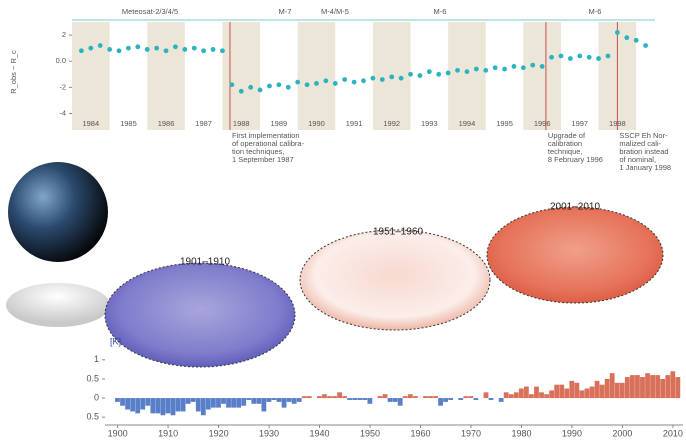 The width and height of the screenshot is (686, 440). Describe the element at coordinates (96, 397) in the screenshot. I see `y-tick-label: 0` at that location.